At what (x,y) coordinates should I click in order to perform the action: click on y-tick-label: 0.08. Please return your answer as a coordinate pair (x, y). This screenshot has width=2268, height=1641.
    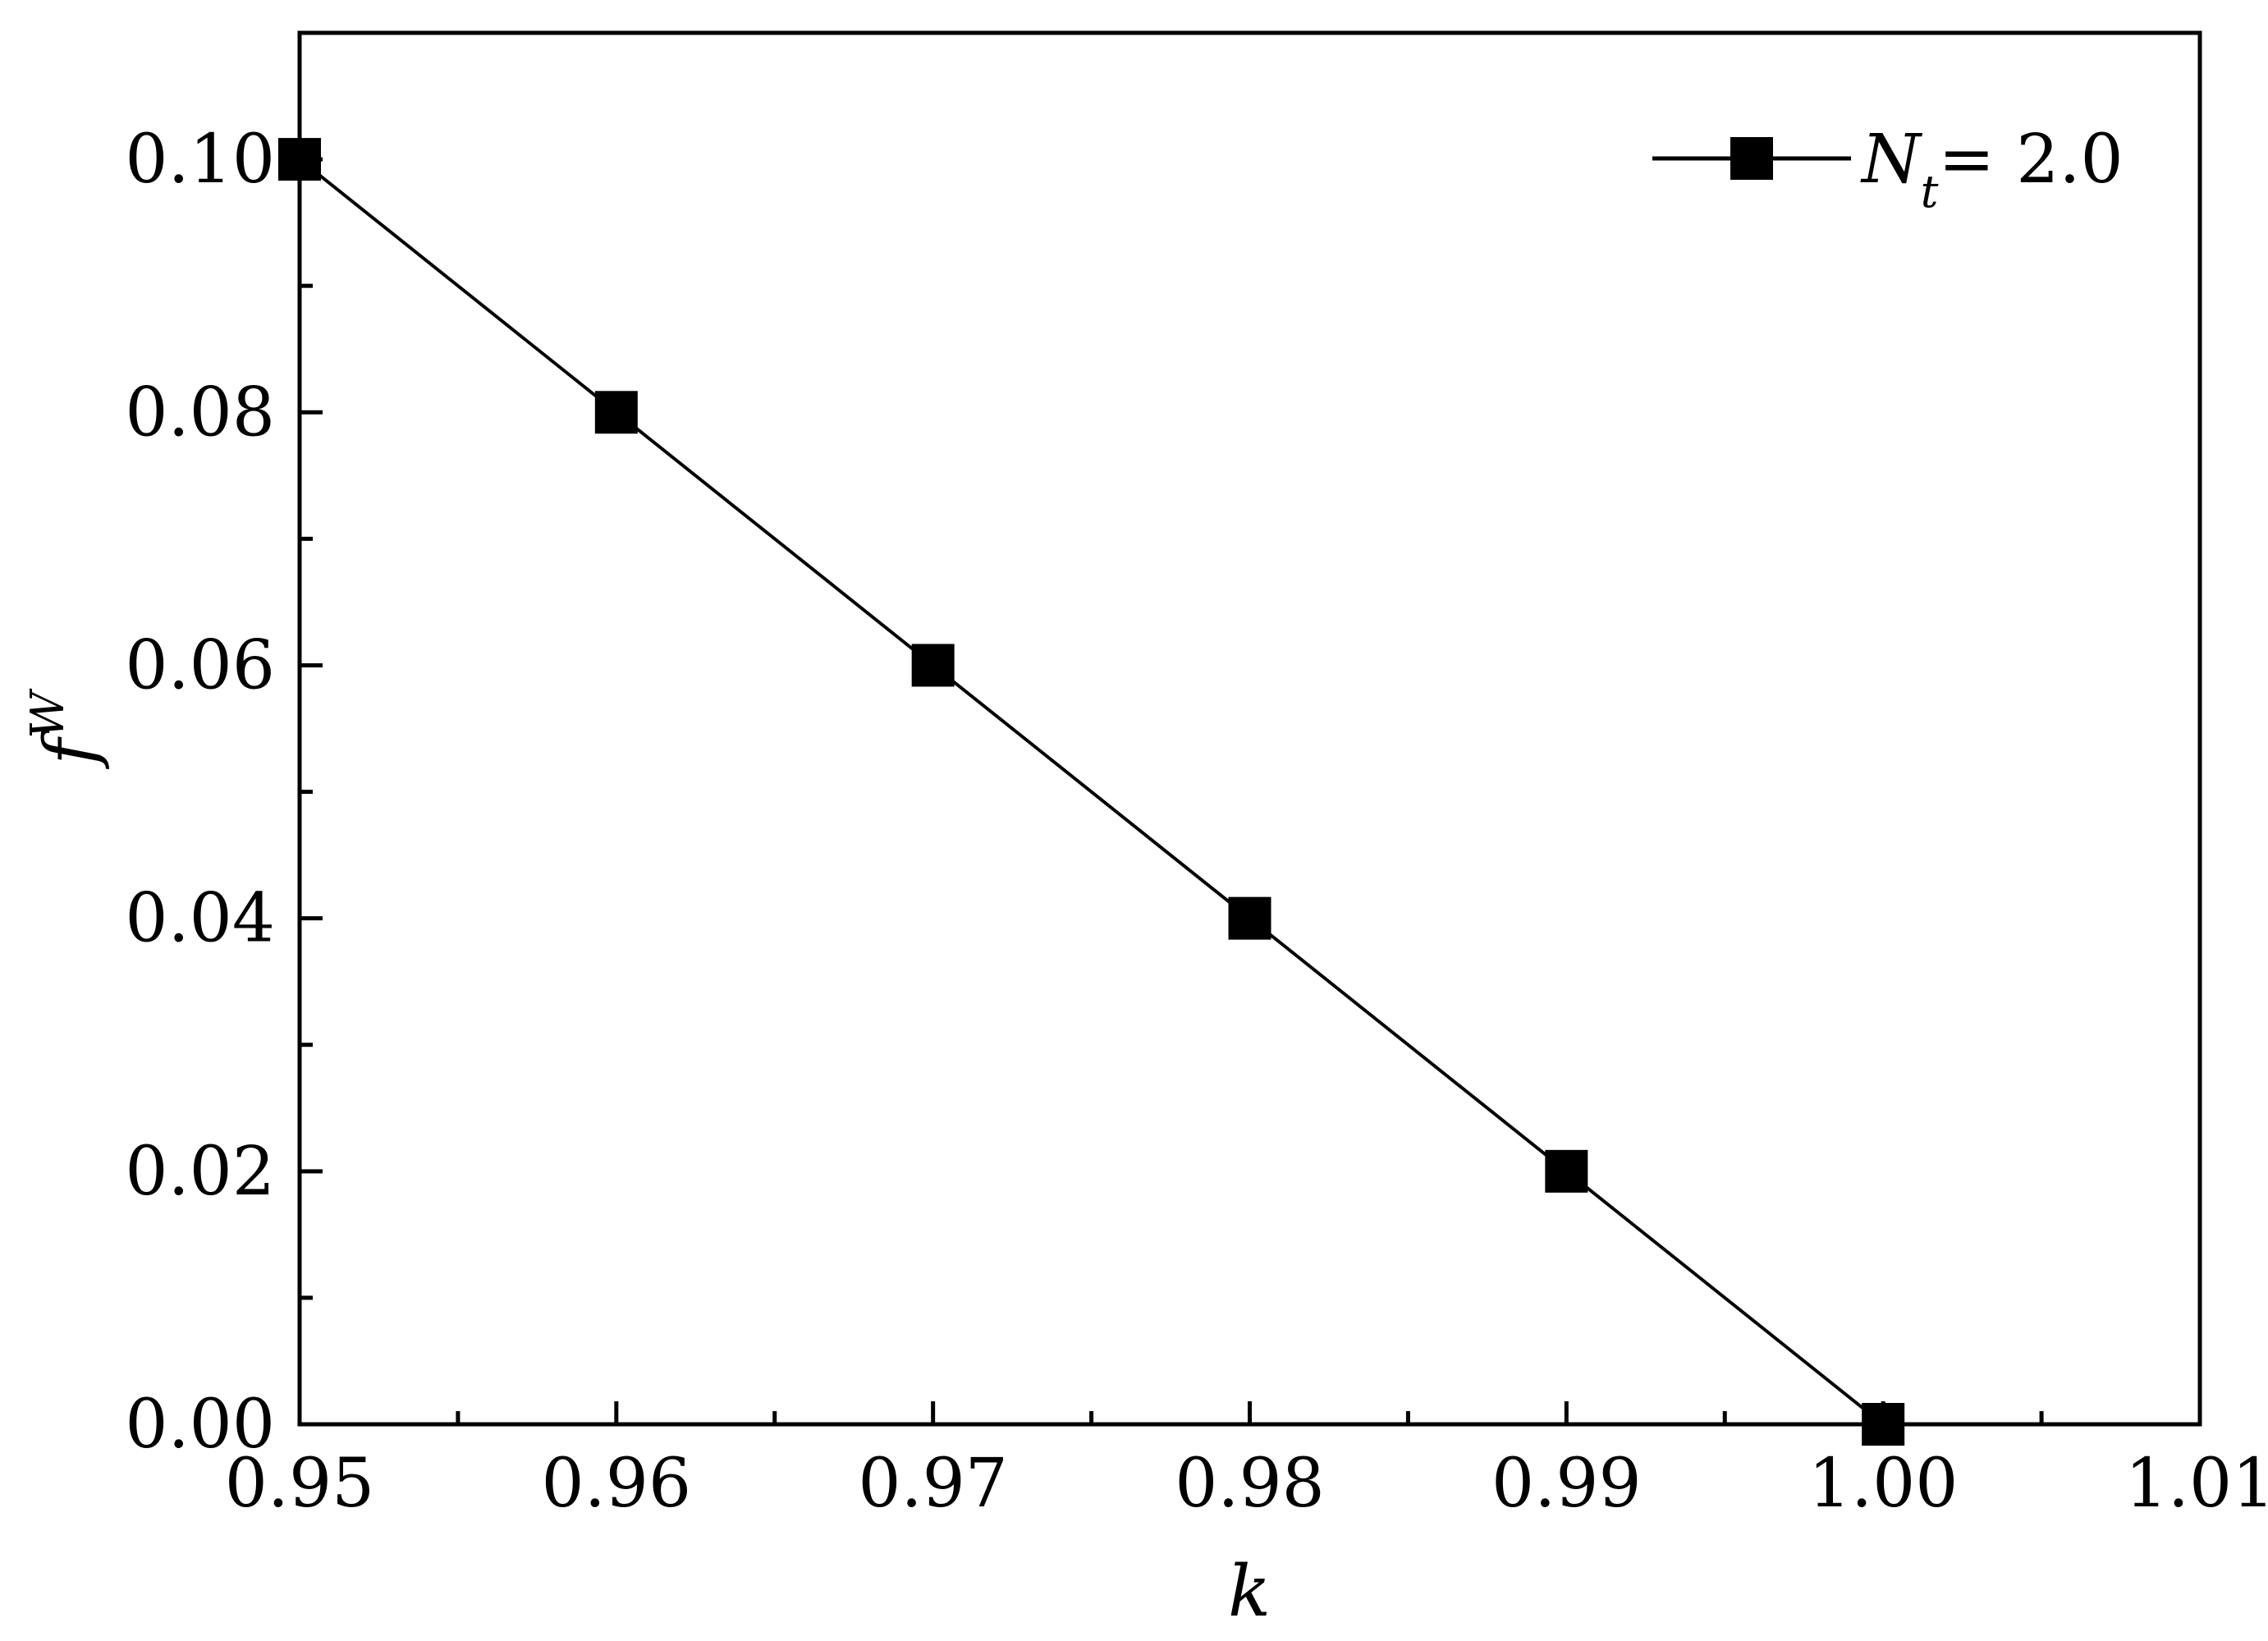
    Looking at the image, I should click on (200, 413).